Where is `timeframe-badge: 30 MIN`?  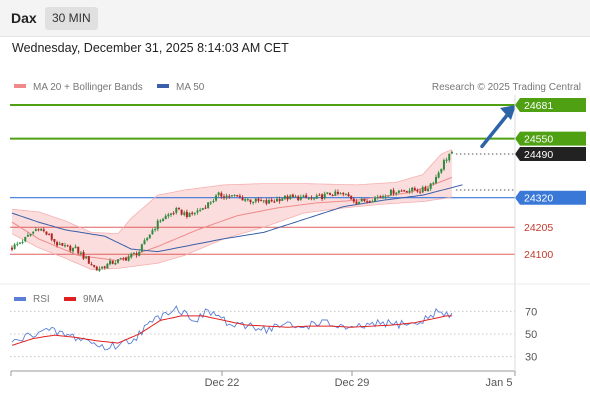
timeframe-badge: 30 MIN is located at coordinates (71, 18).